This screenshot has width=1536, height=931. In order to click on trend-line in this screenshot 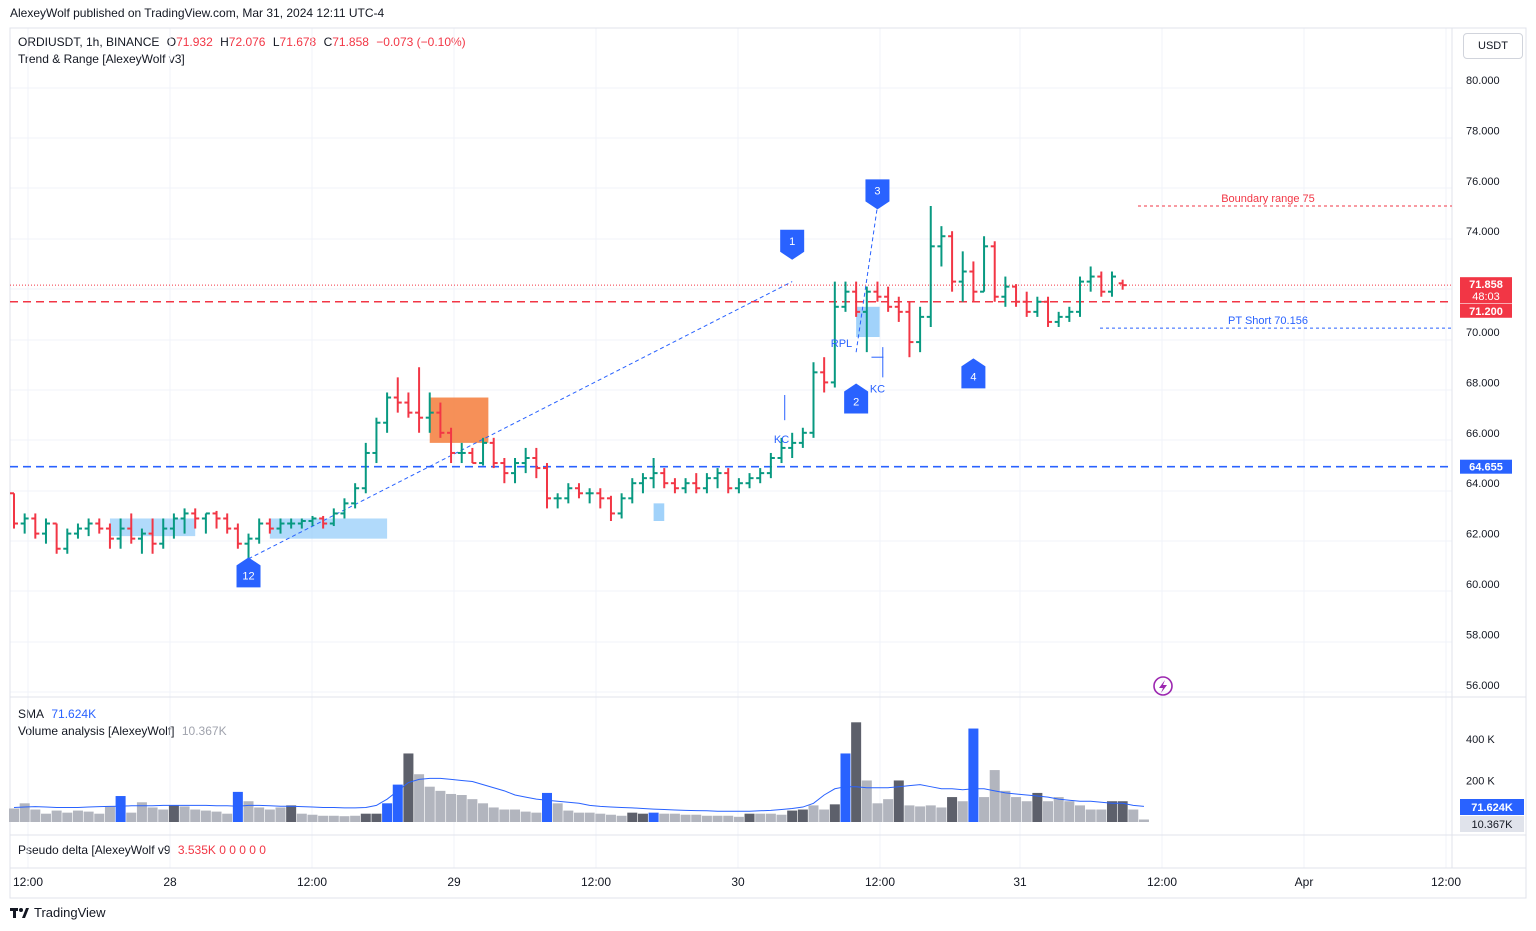, I will do `click(520, 420)`.